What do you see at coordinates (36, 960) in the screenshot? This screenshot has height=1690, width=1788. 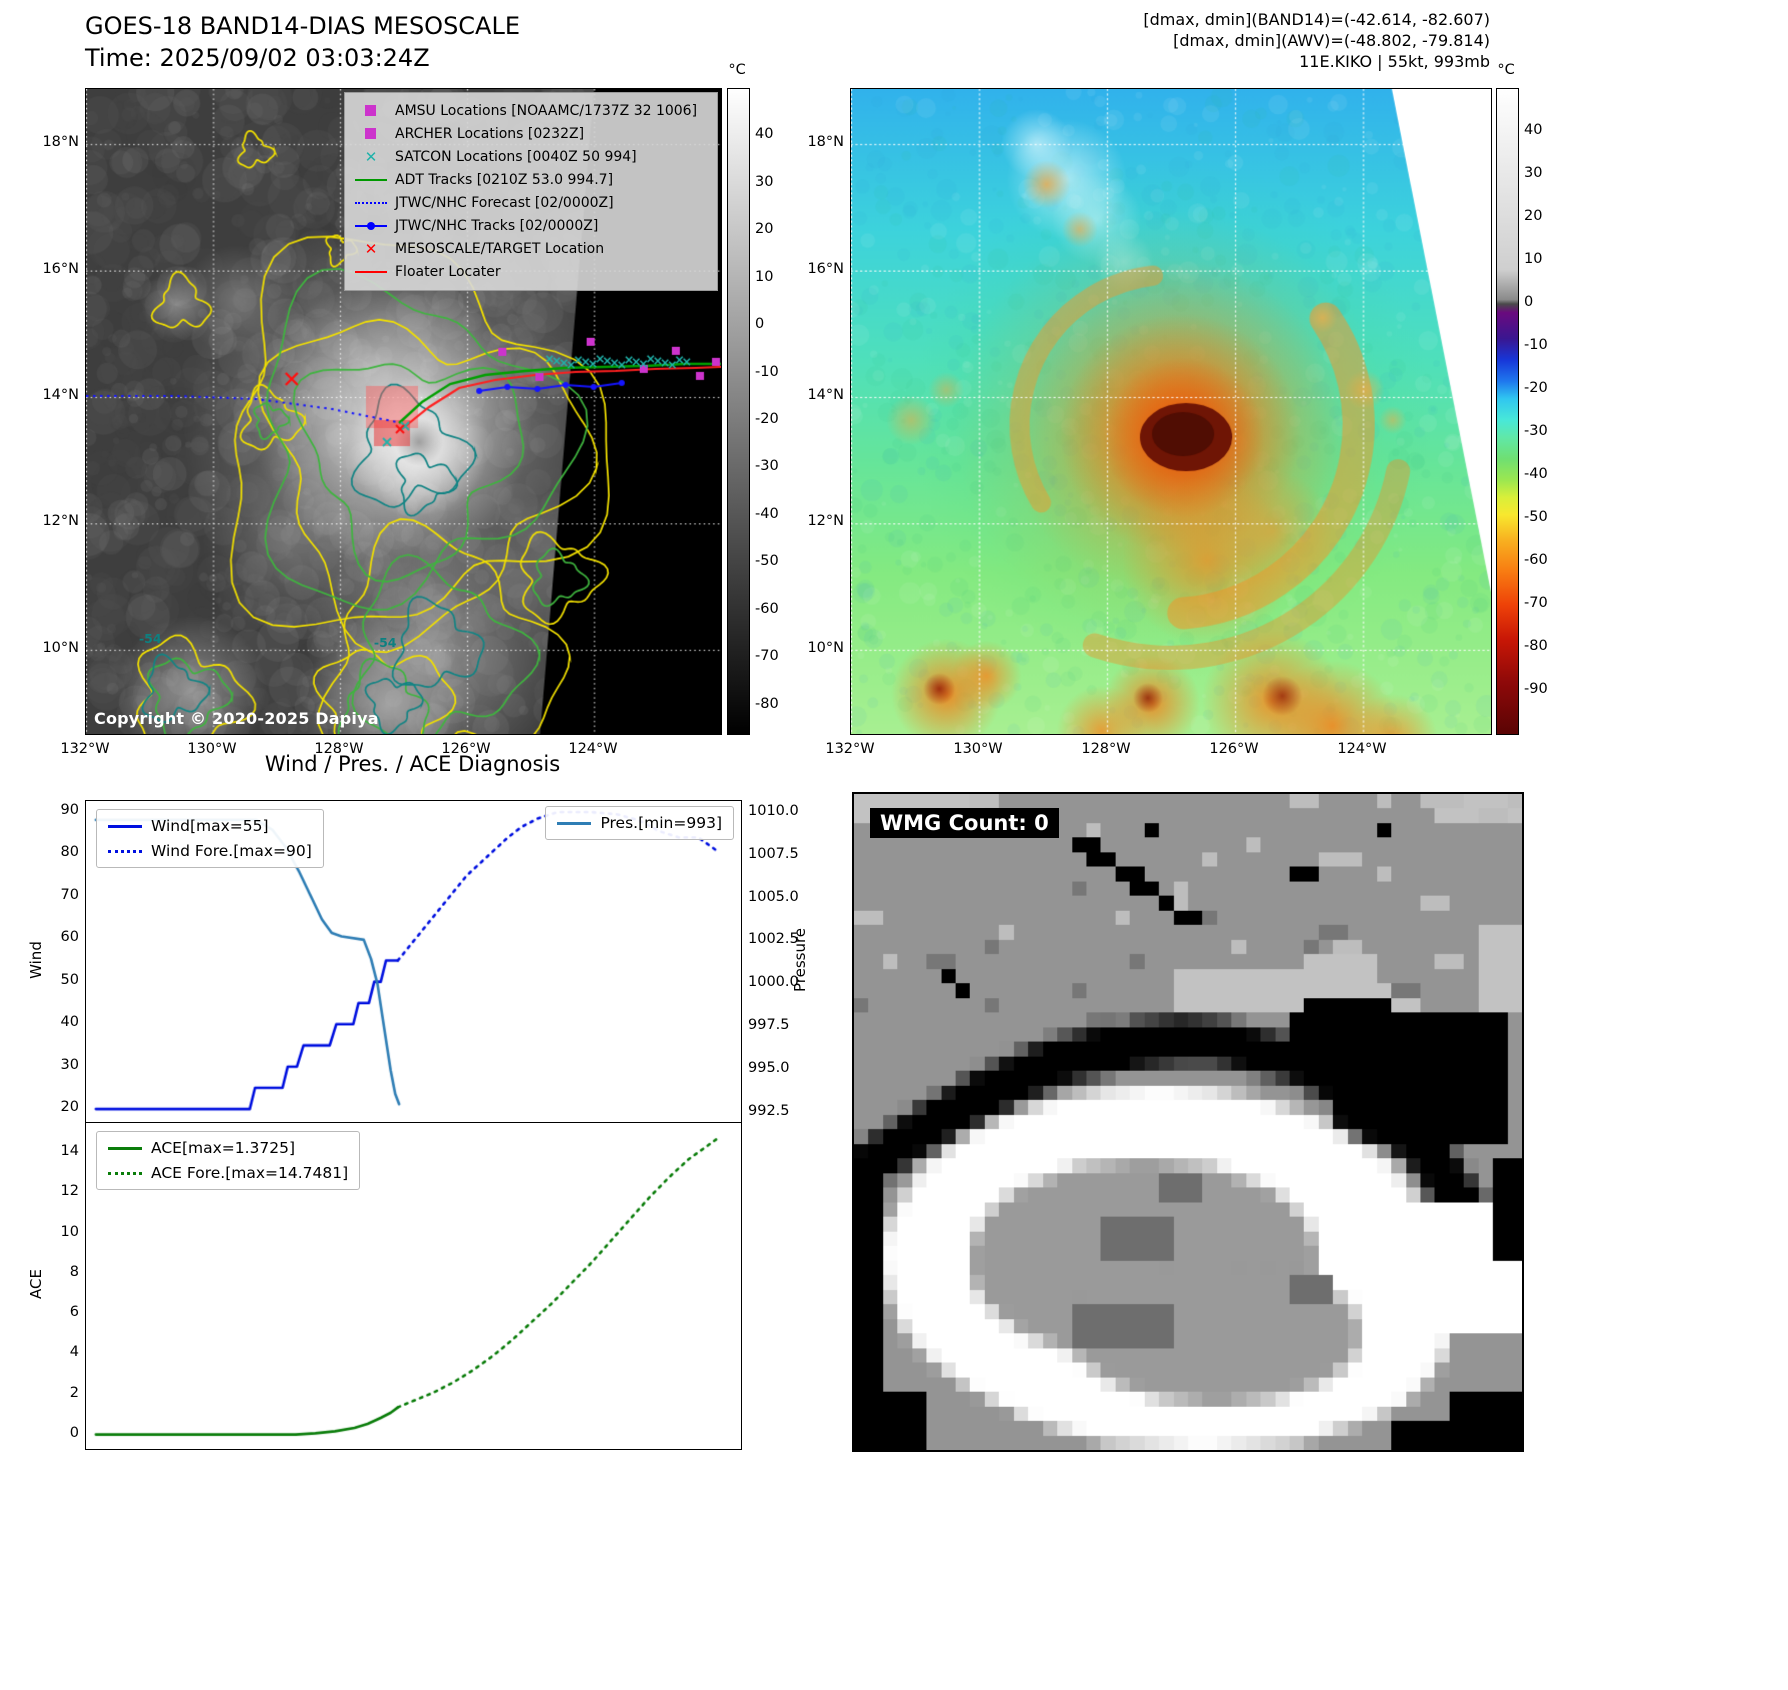 I see `wind-axis-label: Wind` at bounding box center [36, 960].